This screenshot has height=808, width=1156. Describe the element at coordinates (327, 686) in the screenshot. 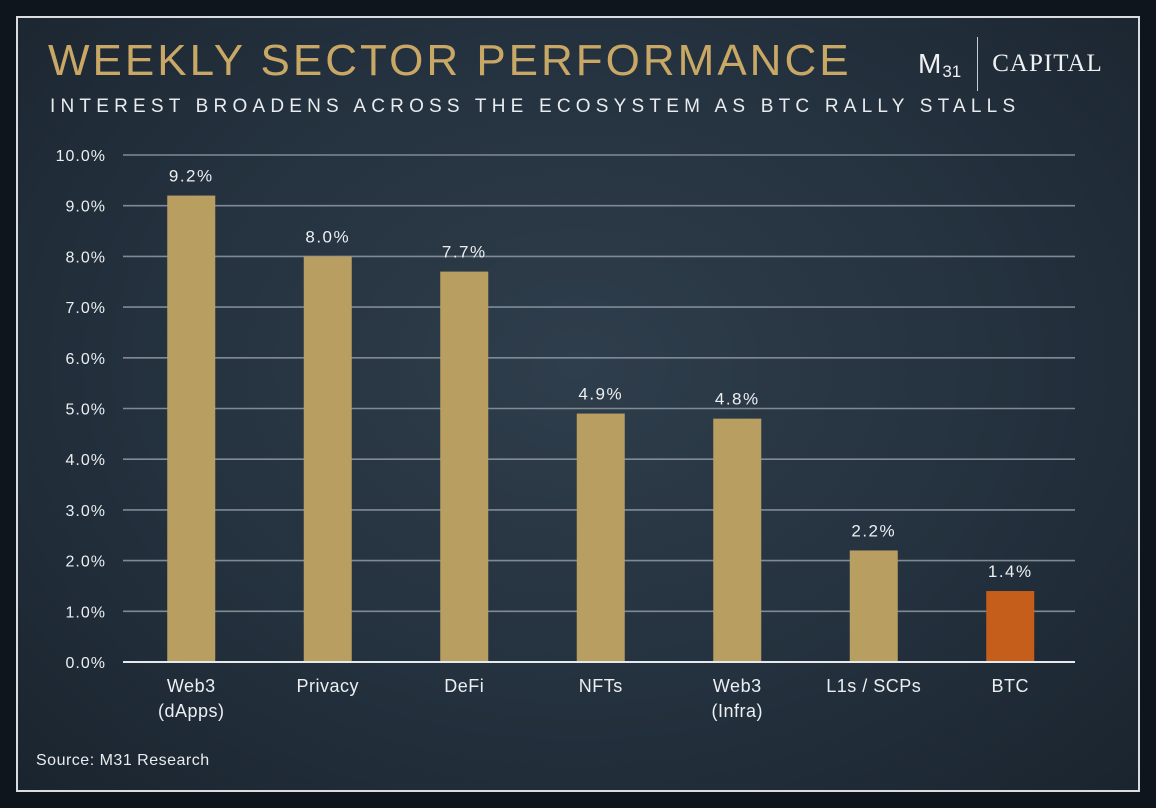

I see `category-label: Privacy` at that location.